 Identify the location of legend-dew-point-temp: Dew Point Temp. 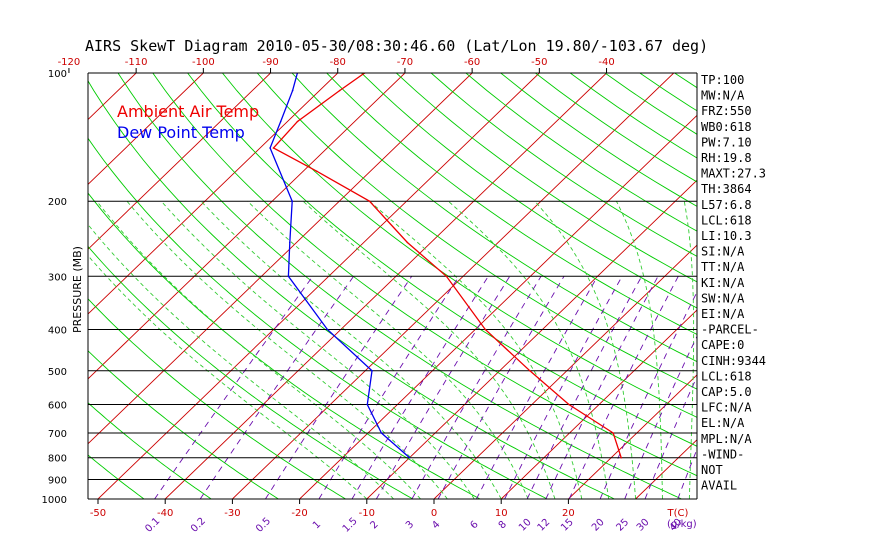
(181, 132).